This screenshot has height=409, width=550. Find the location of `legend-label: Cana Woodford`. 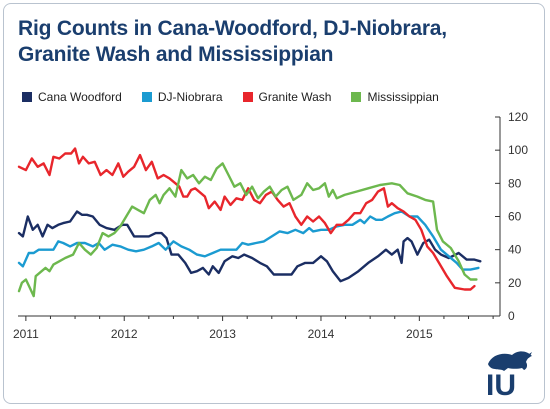

legend-label: Cana Woodford is located at coordinates (80, 97).